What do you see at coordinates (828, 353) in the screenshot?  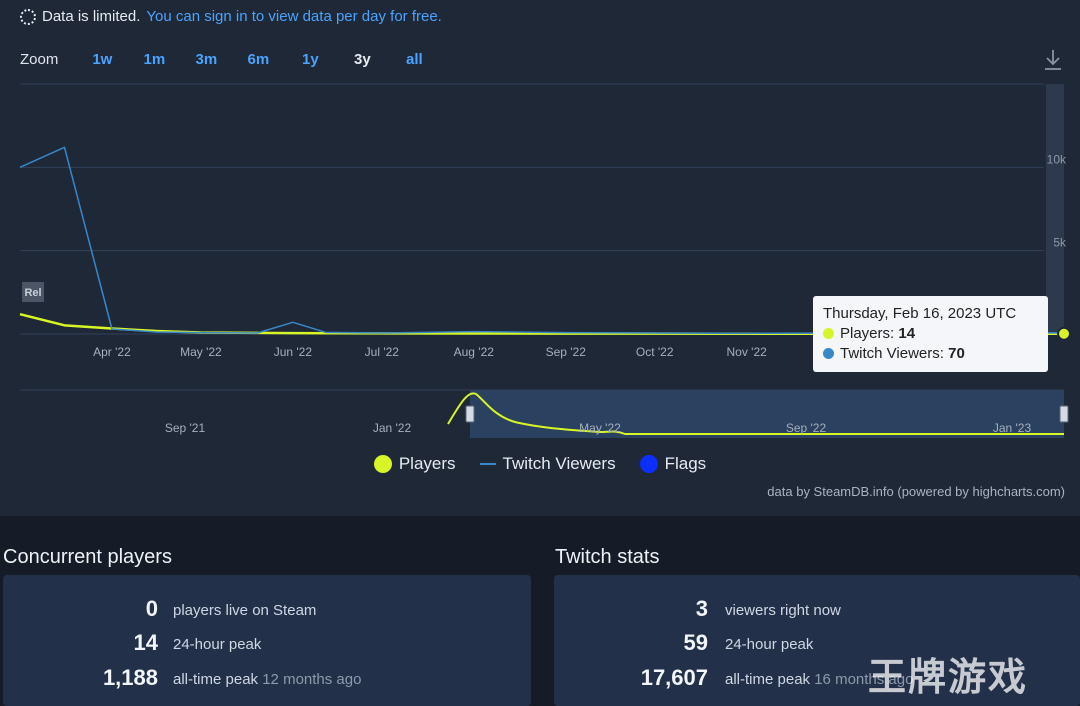 I see `viewers-dot-icon` at bounding box center [828, 353].